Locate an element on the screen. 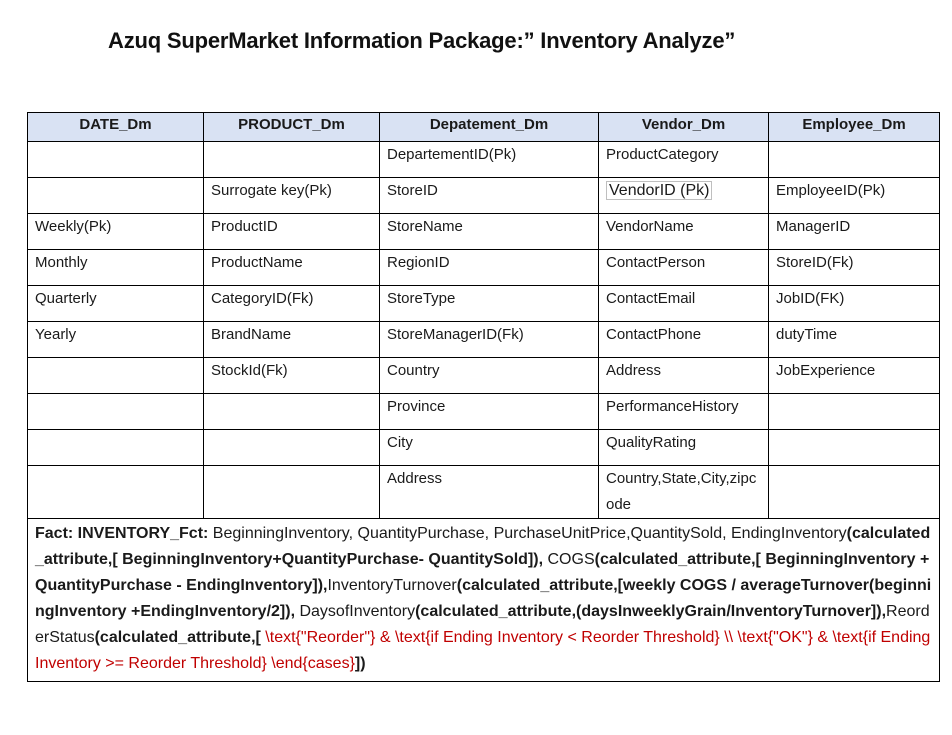 The image size is (952, 735). table-row: DepartementID(Pk) ProductCategory is located at coordinates (483, 159).